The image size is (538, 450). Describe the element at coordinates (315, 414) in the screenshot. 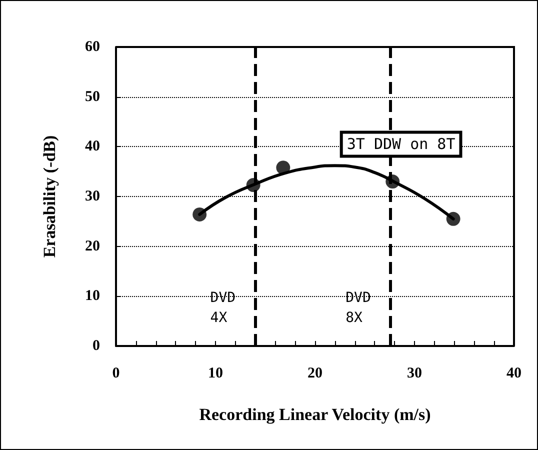

I see `x-axis-title: Recording Linear Velocity (m/s)` at that location.